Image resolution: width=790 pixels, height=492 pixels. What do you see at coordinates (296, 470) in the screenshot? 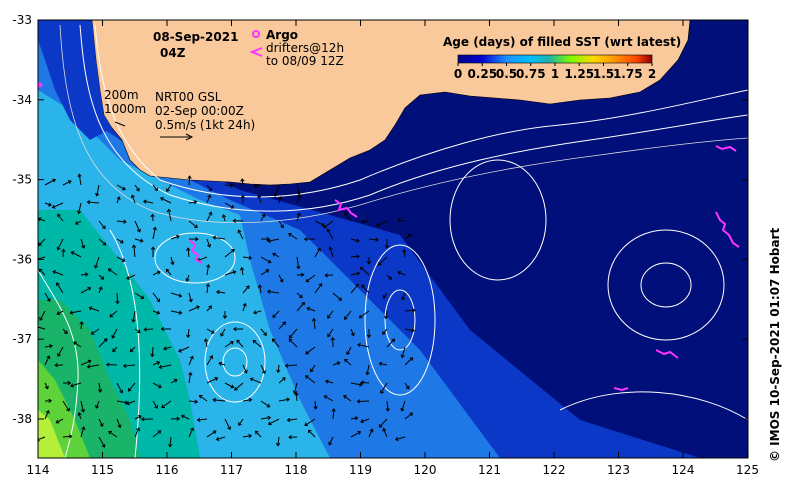
I see `lon-tick-label: 118` at bounding box center [296, 470].